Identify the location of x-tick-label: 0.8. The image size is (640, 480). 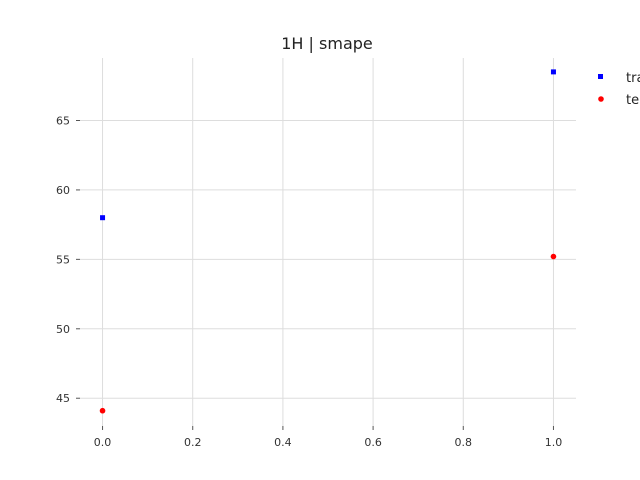
(464, 442).